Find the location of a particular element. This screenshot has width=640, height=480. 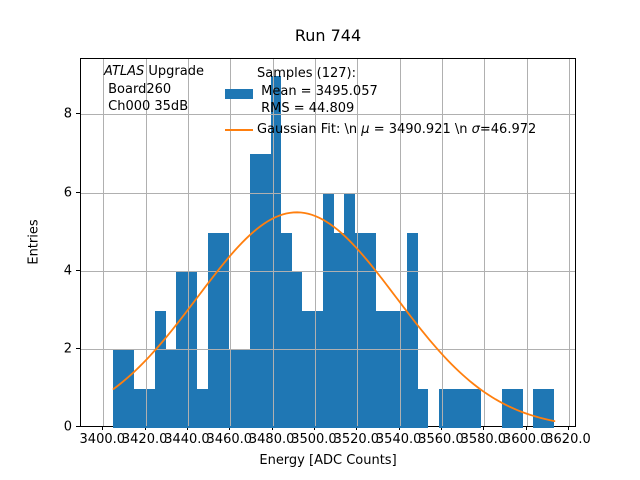

y-tick-label: 8 is located at coordinates (67, 114).